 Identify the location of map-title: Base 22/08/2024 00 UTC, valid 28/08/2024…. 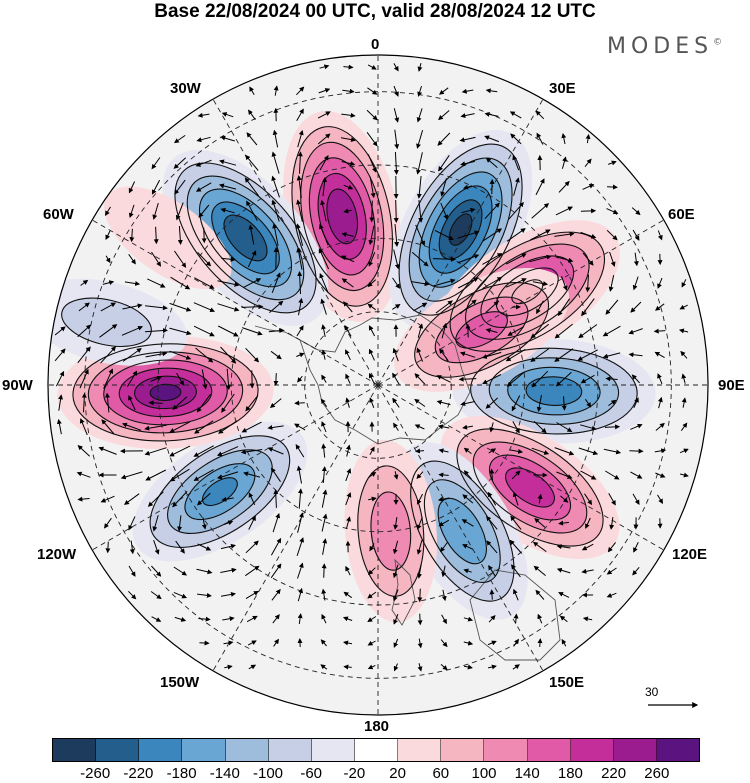
(375, 11).